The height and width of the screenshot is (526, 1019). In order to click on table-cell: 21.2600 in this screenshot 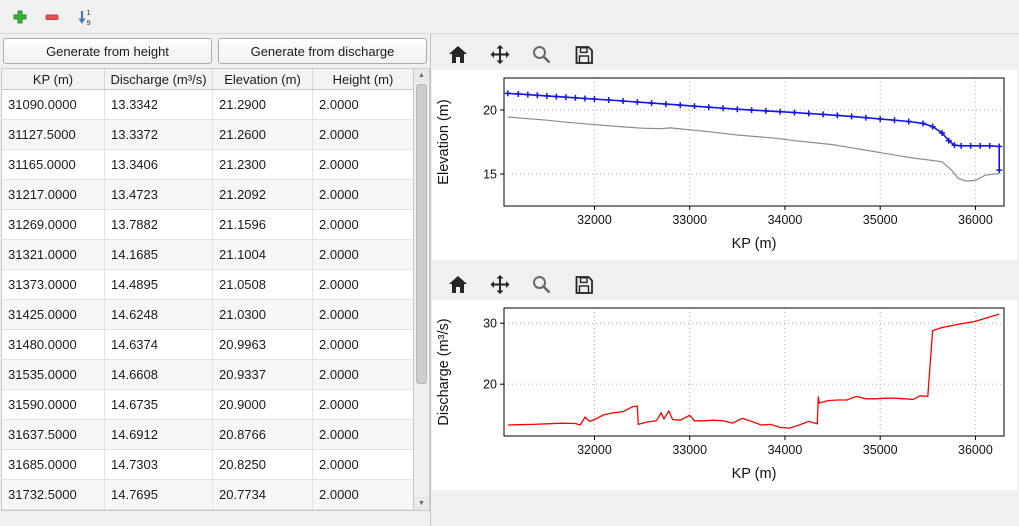, I will do `click(263, 135)`.